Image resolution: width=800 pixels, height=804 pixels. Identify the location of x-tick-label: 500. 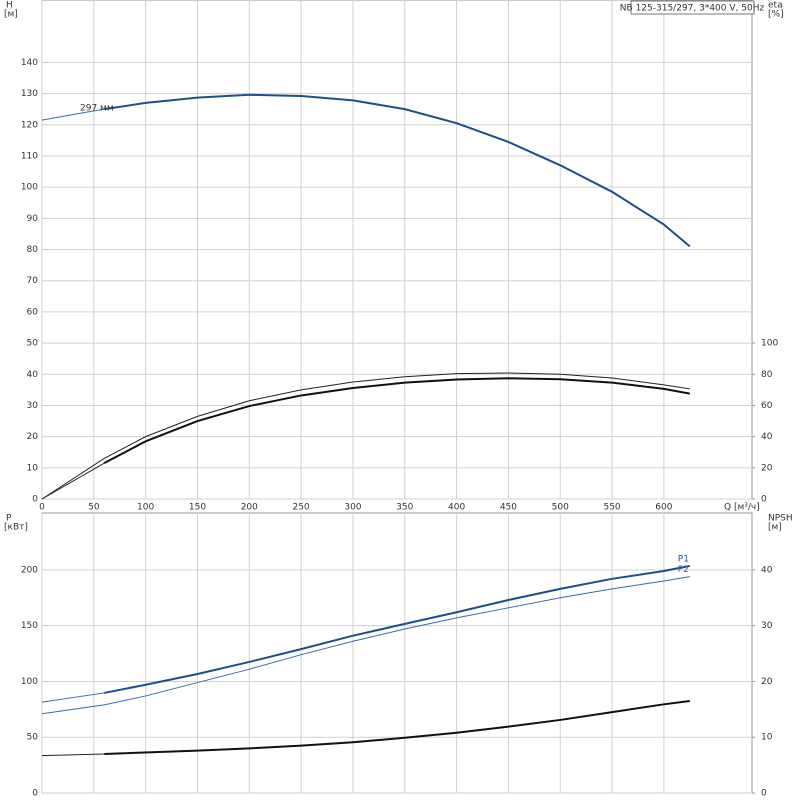
(560, 508).